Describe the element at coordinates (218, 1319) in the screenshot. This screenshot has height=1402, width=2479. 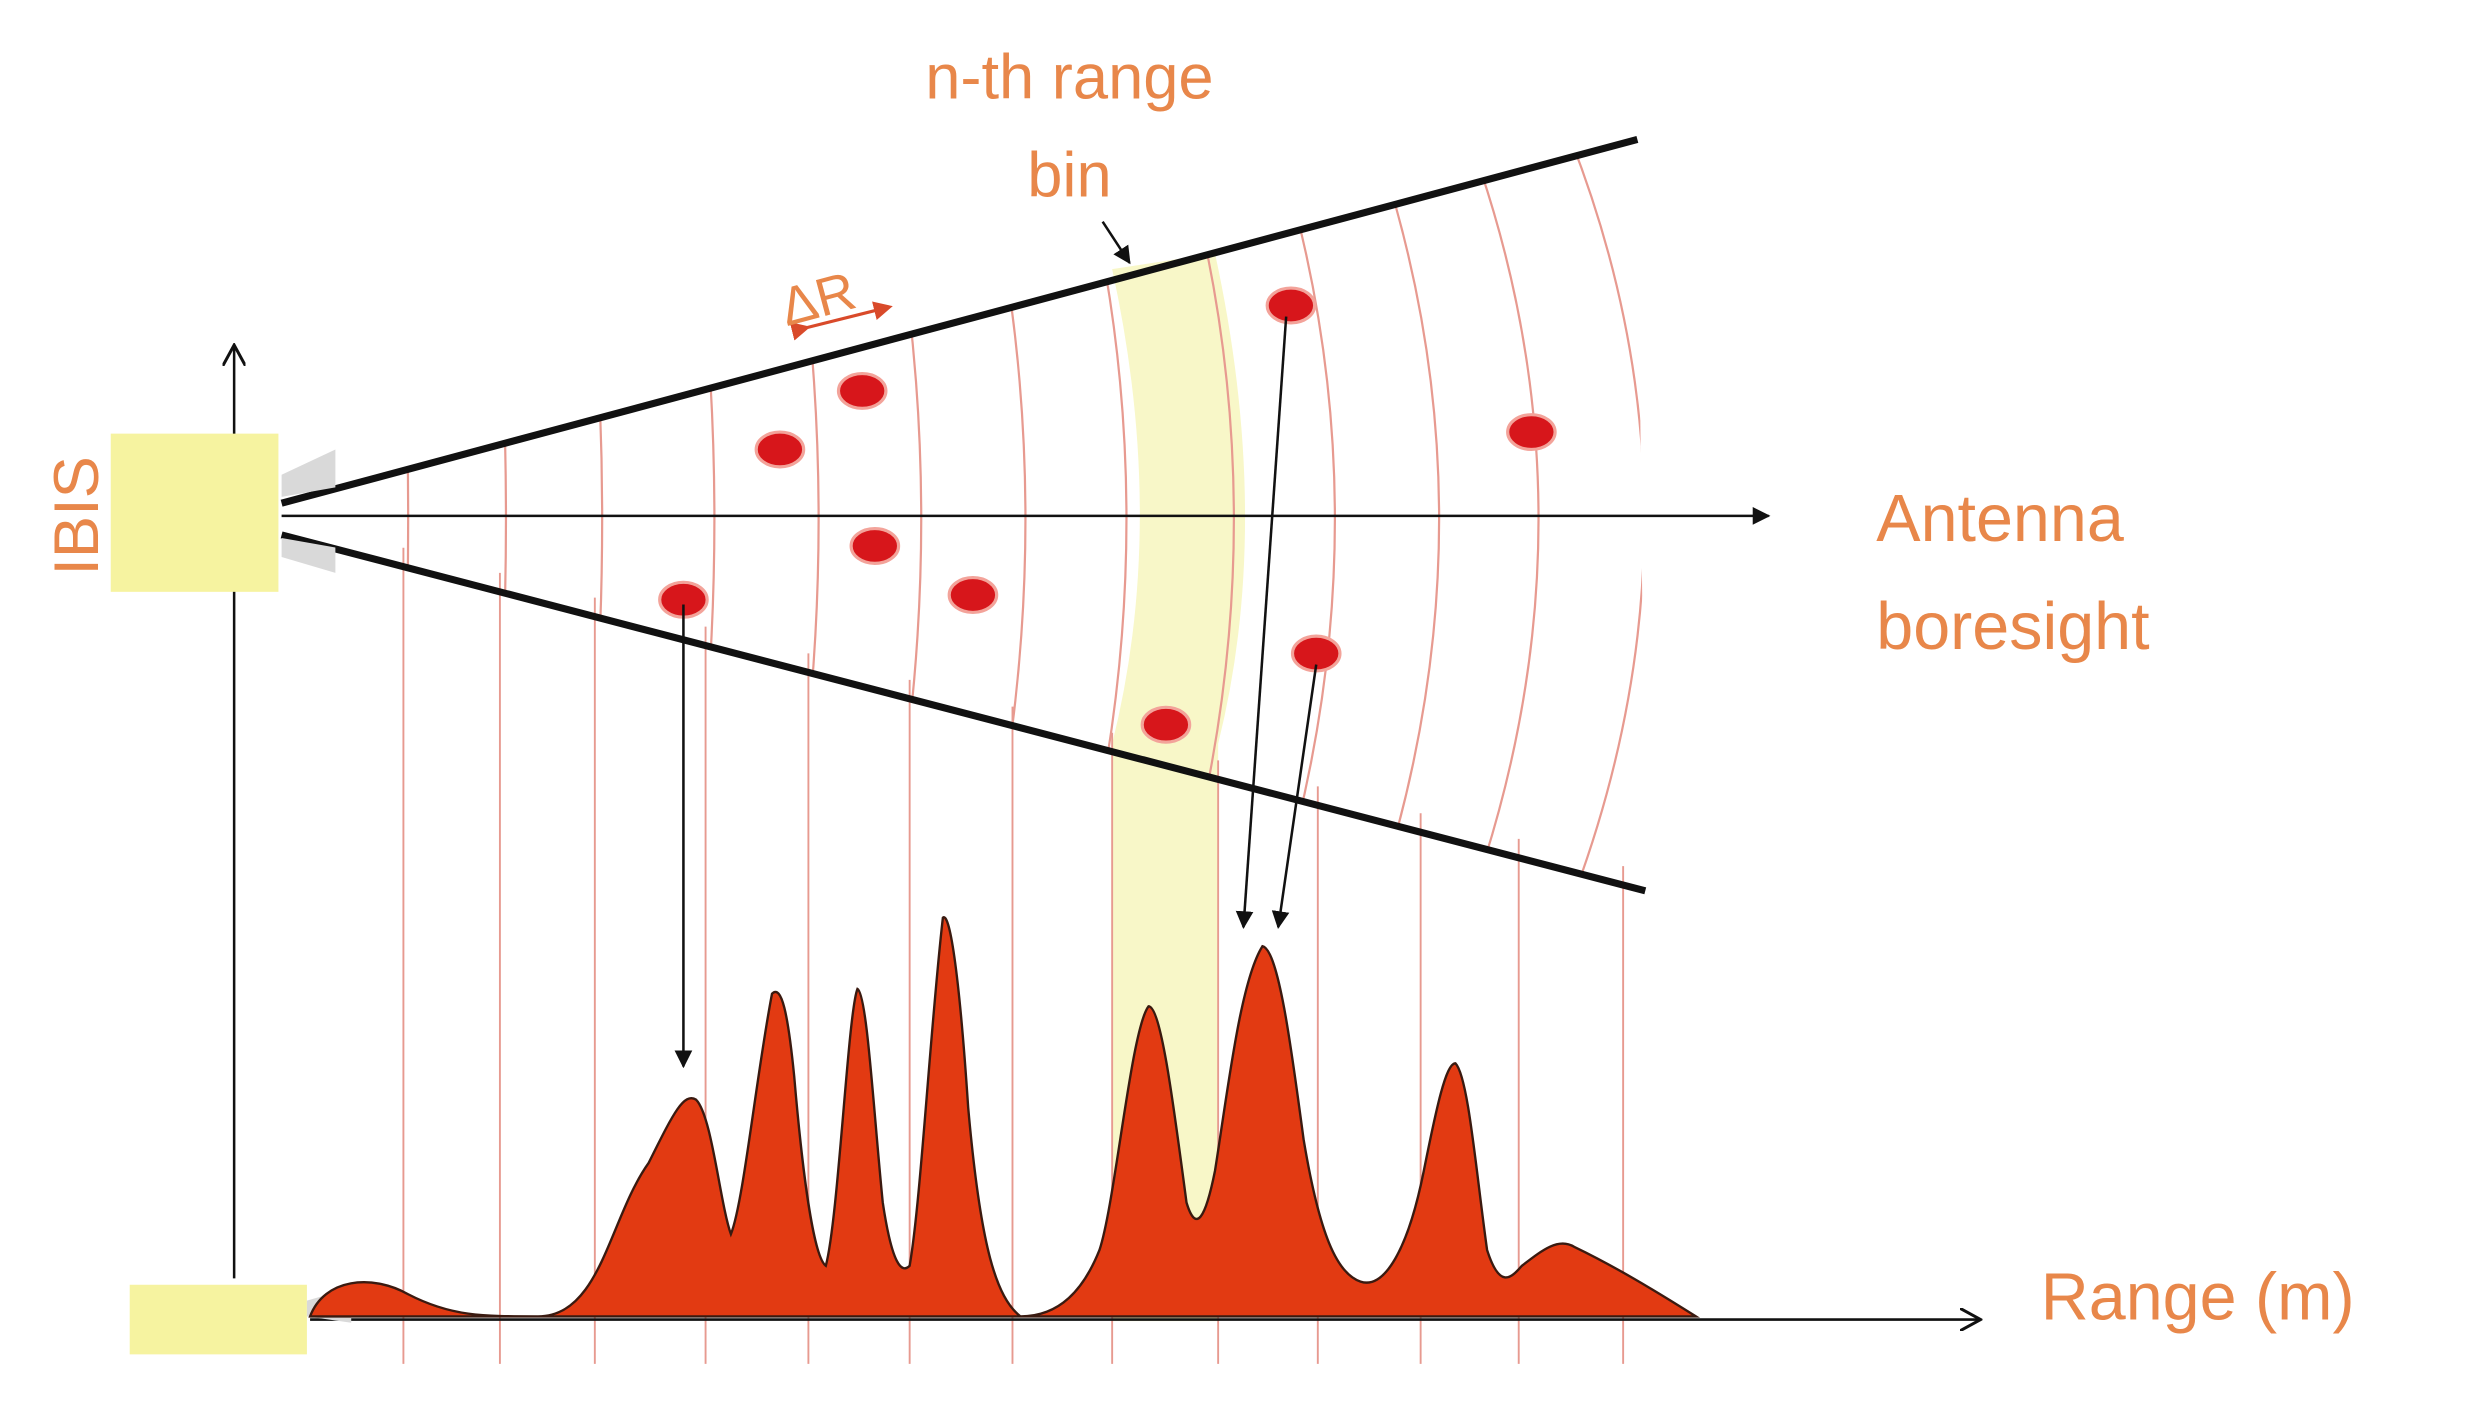
I see `ibis-sensor-box-lower` at that location.